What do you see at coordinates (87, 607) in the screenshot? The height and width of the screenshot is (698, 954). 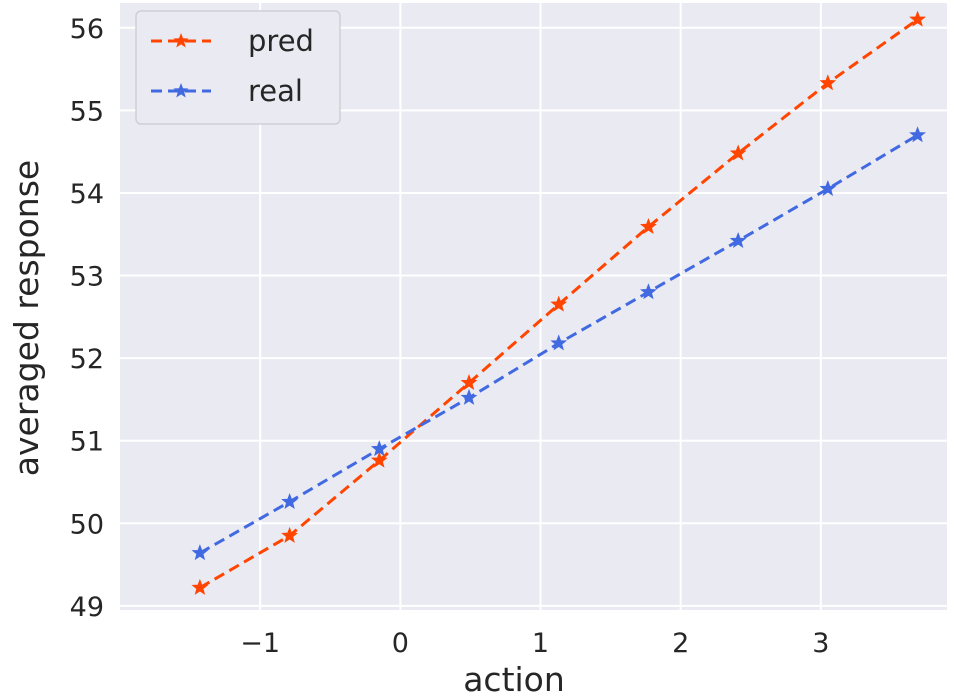 I see `y-tick-label: 49` at bounding box center [87, 607].